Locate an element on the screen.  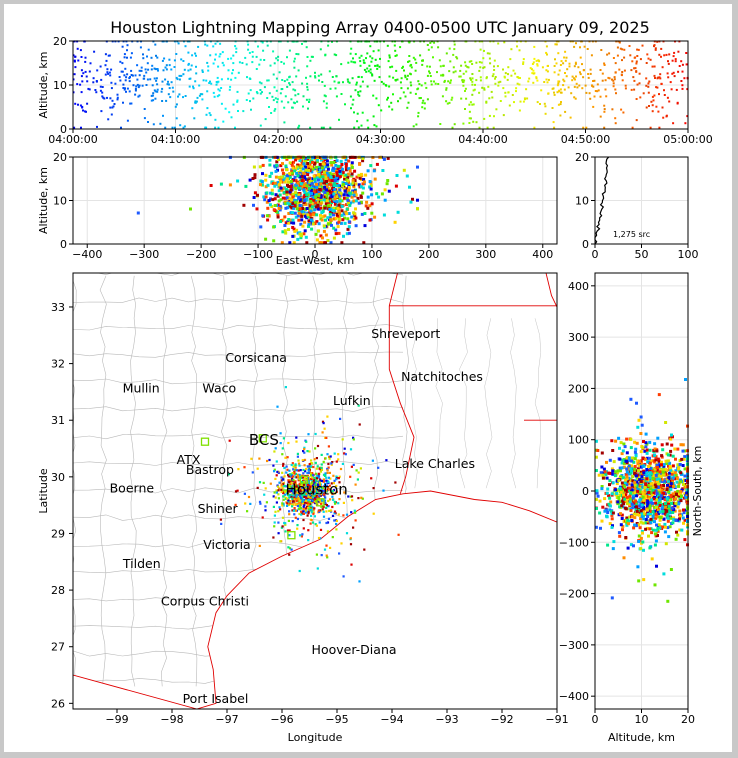
ew-panel-grid is located at coordinates (315, 200).